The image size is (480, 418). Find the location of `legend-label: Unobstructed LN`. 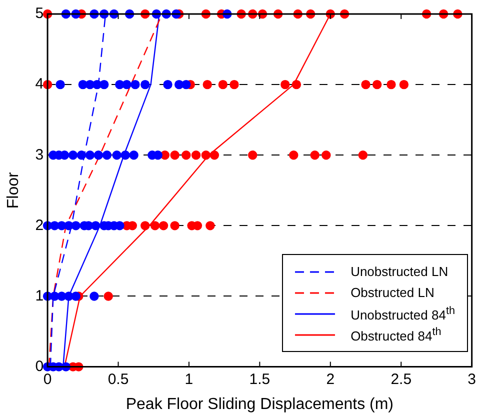

legend-label: Unobstructed LN is located at coordinates (399, 271).